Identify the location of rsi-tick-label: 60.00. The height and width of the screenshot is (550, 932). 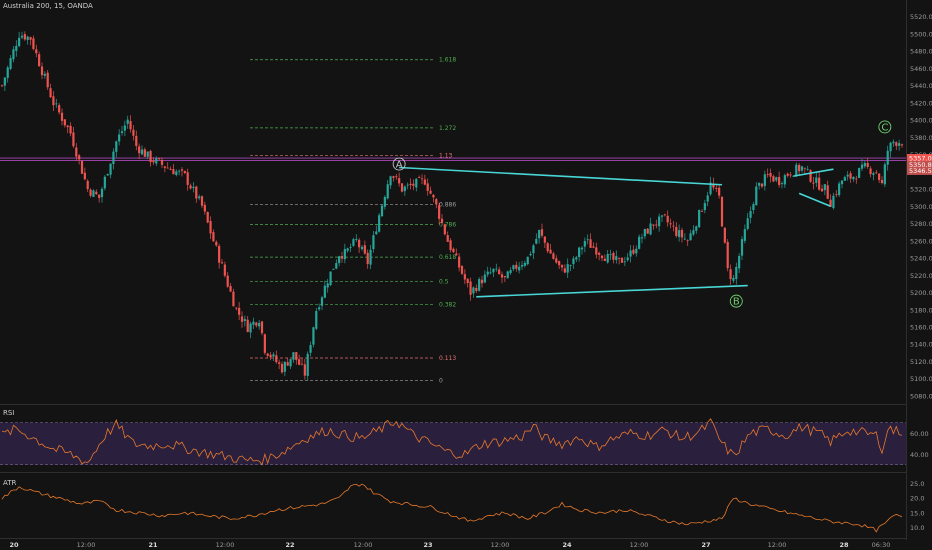
(919, 434).